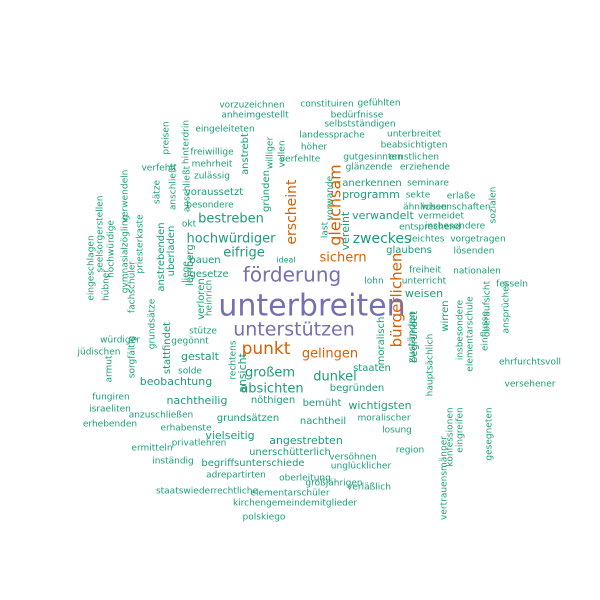 The height and width of the screenshot is (600, 600). What do you see at coordinates (383, 419) in the screenshot?
I see `cloud-word: moralischer` at bounding box center [383, 419].